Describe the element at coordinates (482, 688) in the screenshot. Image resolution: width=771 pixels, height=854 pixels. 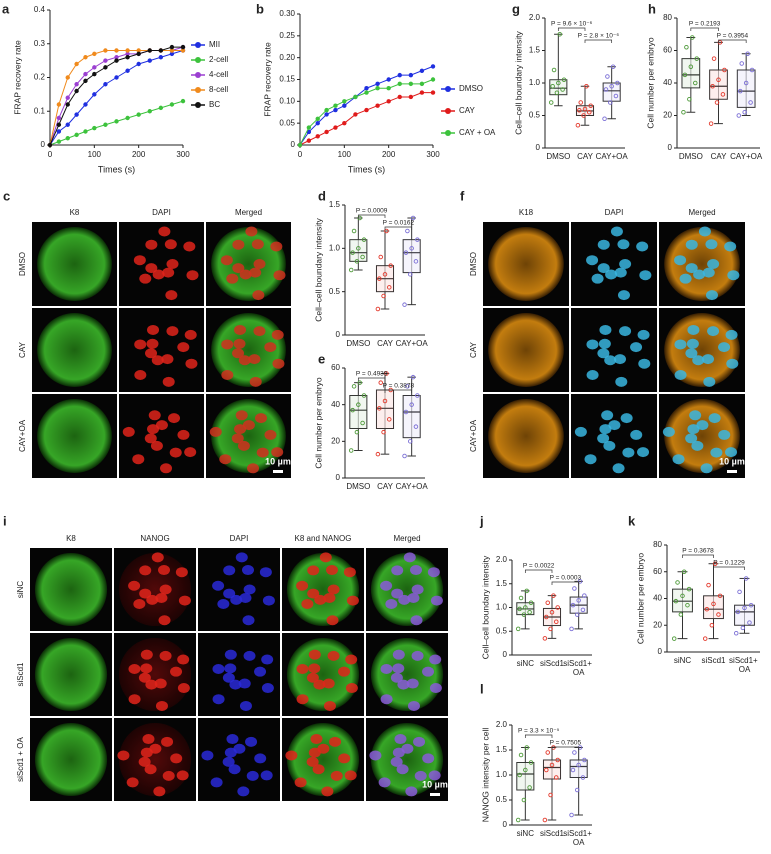
I see `panel-letter: l` at that location.